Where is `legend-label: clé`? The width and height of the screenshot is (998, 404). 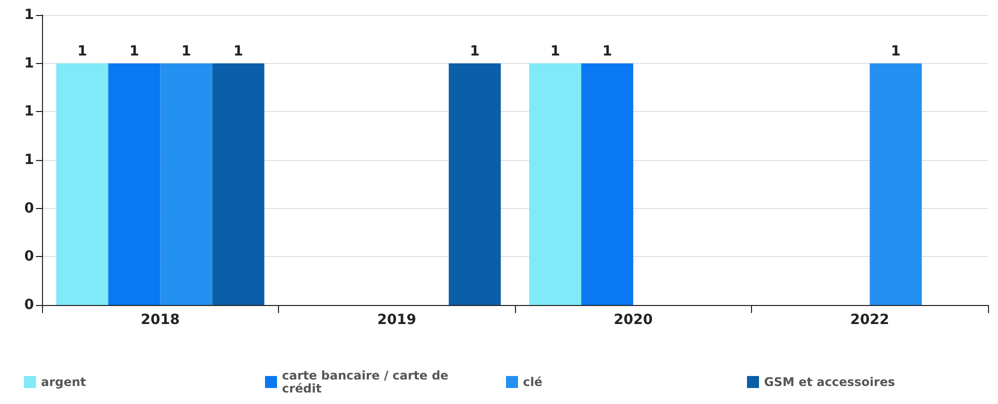
legend-label: clé is located at coordinates (532, 382).